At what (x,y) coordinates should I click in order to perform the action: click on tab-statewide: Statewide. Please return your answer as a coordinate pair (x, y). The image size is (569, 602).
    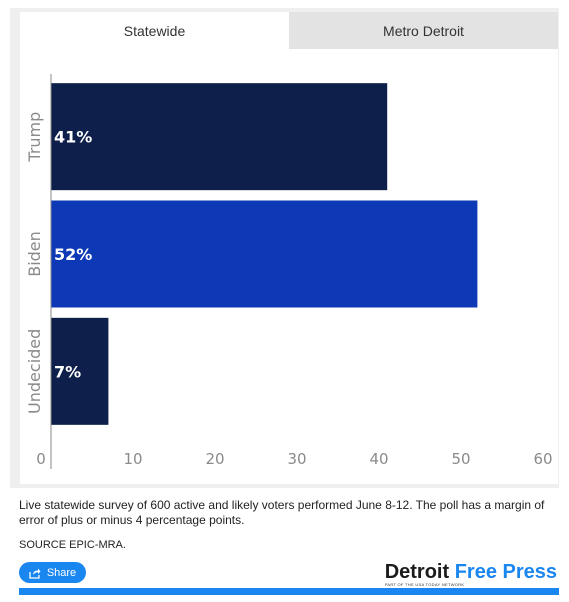
    Looking at the image, I should click on (154, 30).